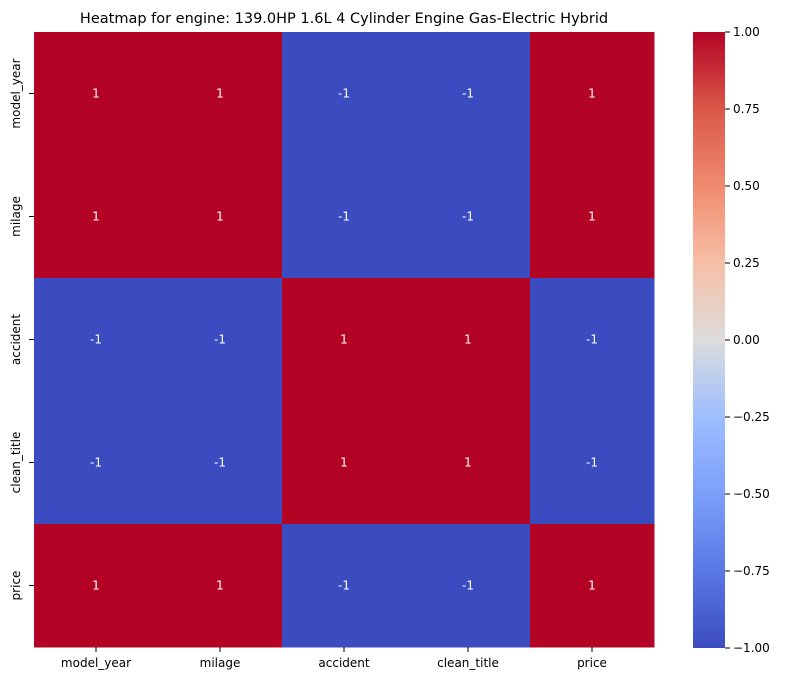  What do you see at coordinates (343, 663) in the screenshot?
I see `x-tick-label: accident` at bounding box center [343, 663].